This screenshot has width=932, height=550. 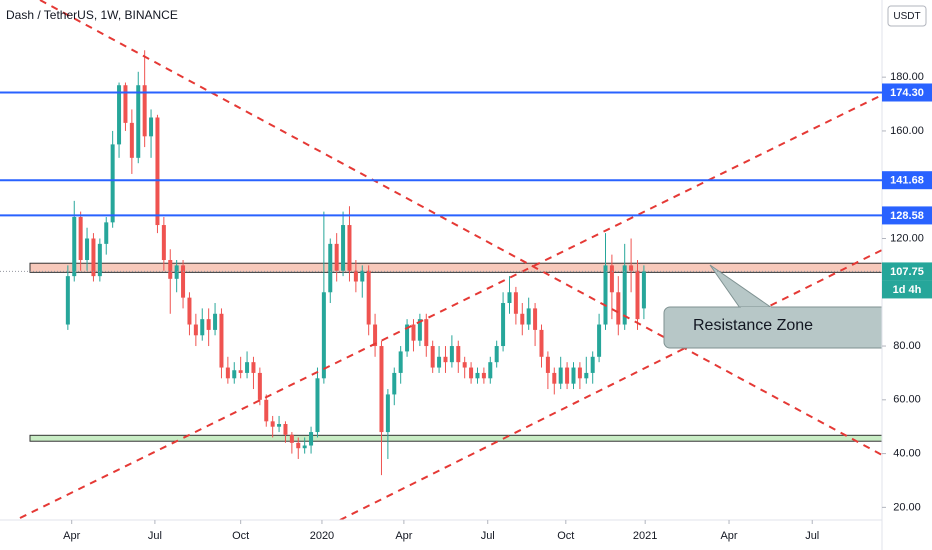 I want to click on currency: USDT, so click(x=906, y=16).